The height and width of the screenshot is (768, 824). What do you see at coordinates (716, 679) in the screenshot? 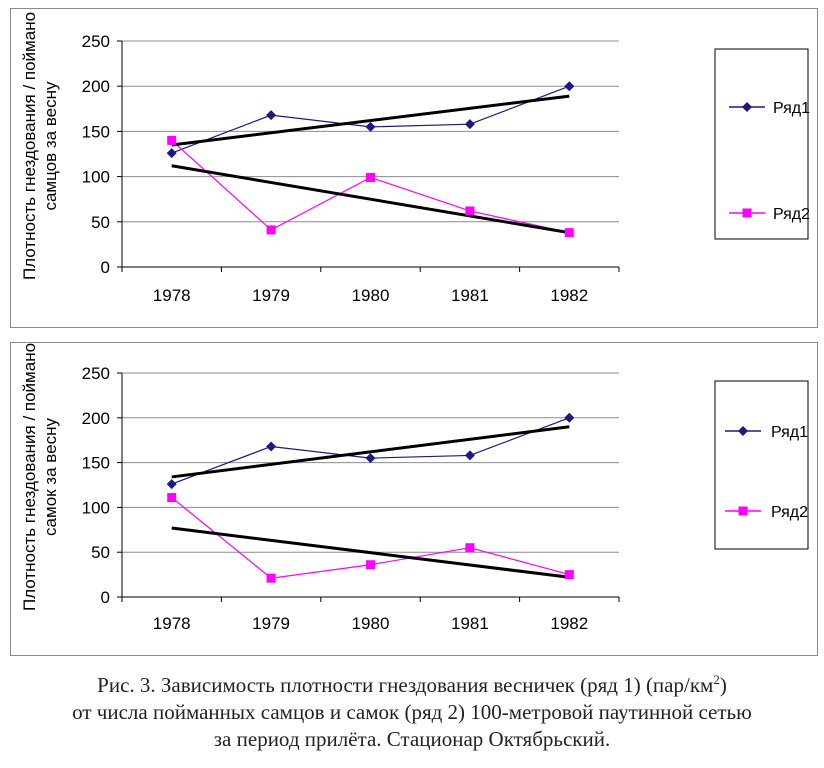
I see `caption-superscript: 2` at bounding box center [716, 679].